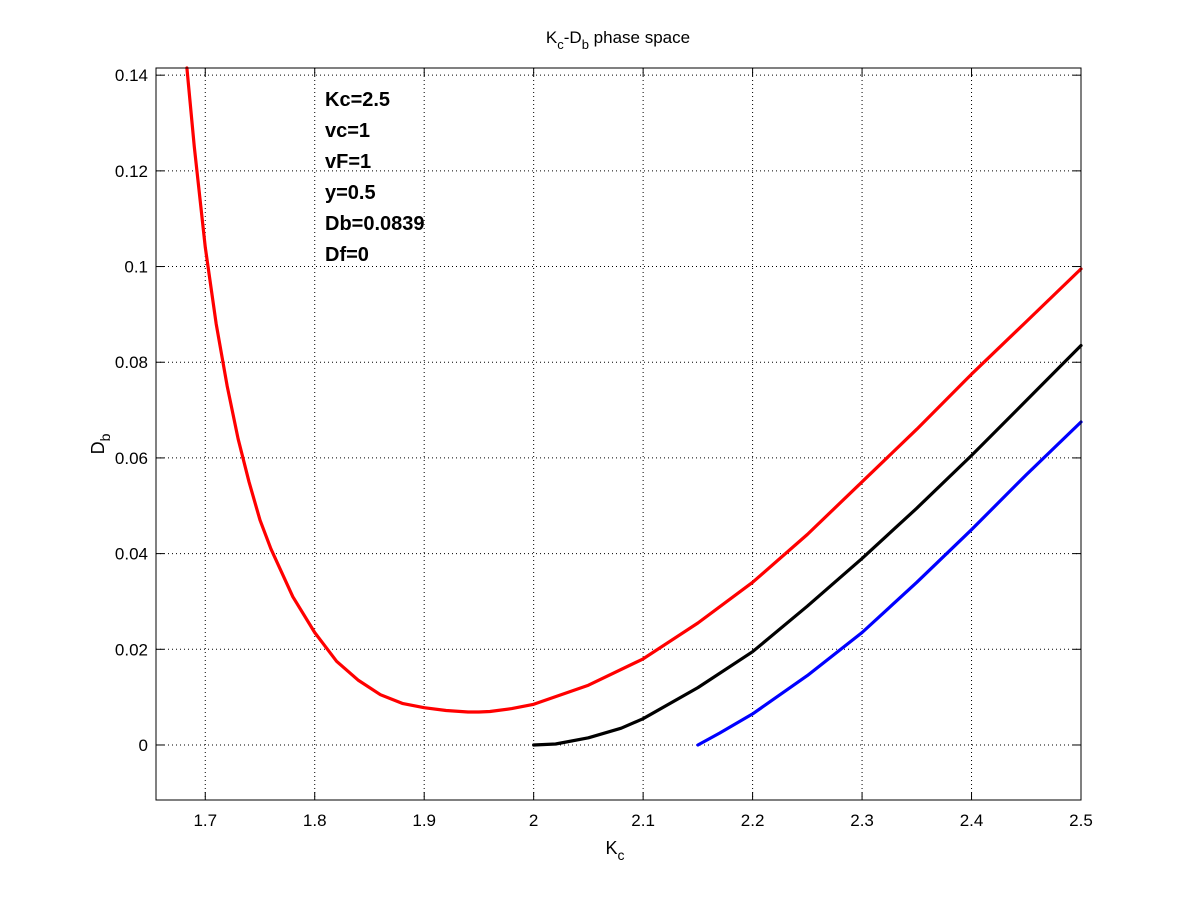 Image resolution: width=1200 pixels, height=905 pixels. What do you see at coordinates (347, 131) in the screenshot?
I see `annotation-line: vc=1` at bounding box center [347, 131].